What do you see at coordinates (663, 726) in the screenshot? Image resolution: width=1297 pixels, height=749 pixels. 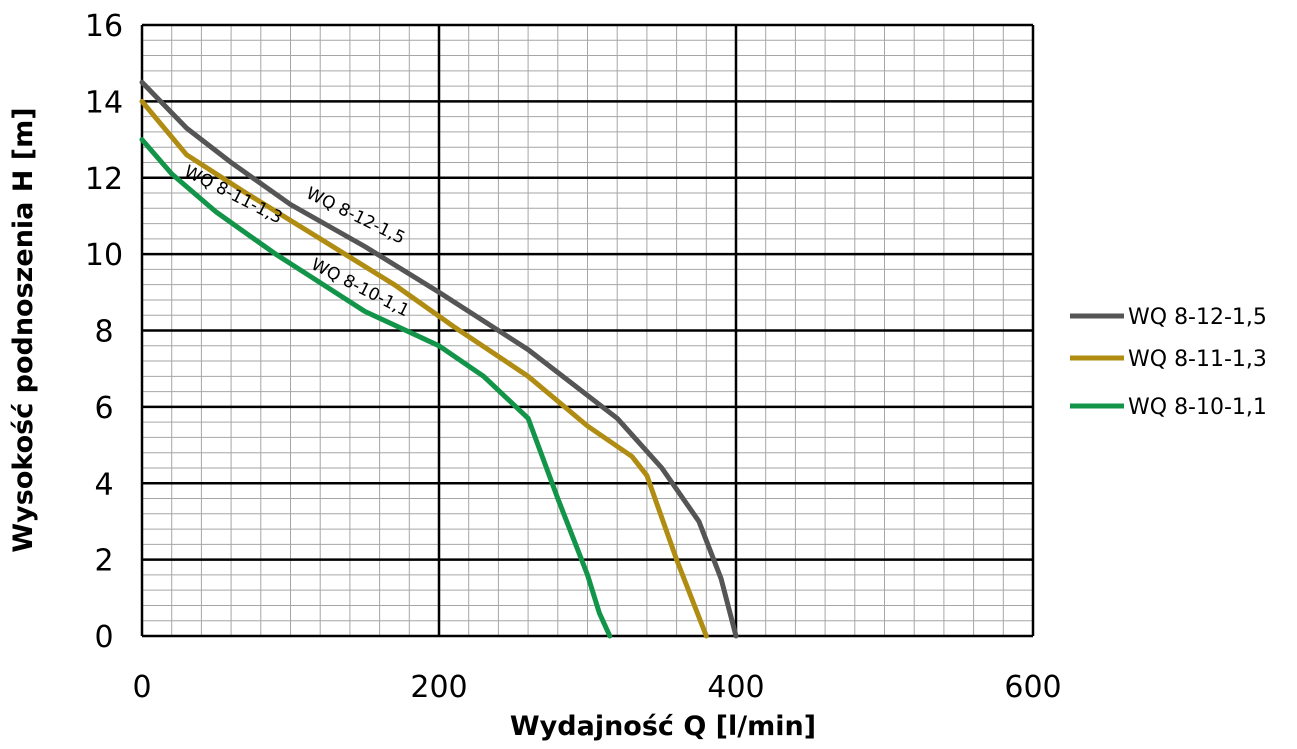 I see `x-axis-title: Wydajność Q [l/min]` at bounding box center [663, 726].